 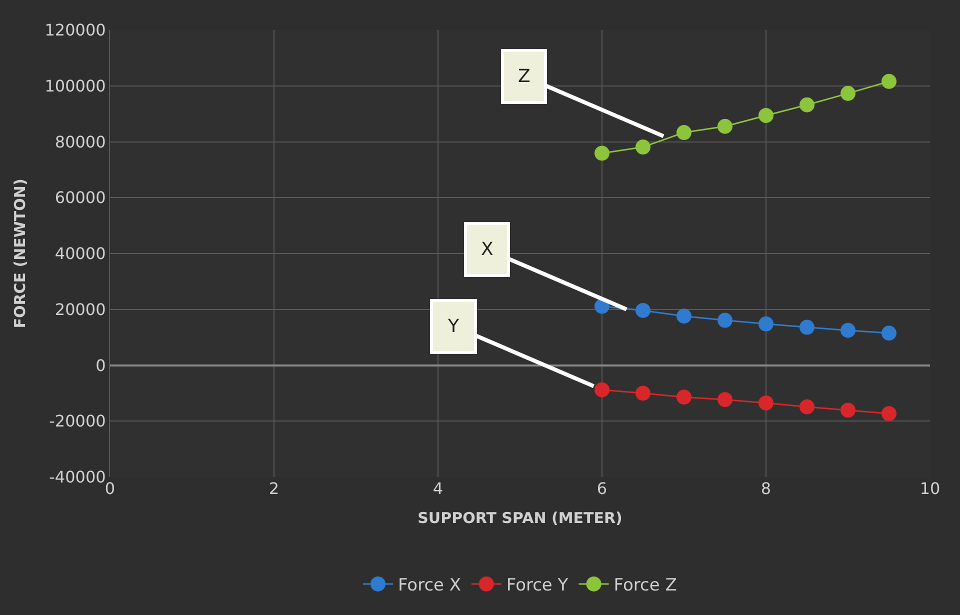 What do you see at coordinates (645, 586) in the screenshot?
I see `legend-label: Force Z` at bounding box center [645, 586].